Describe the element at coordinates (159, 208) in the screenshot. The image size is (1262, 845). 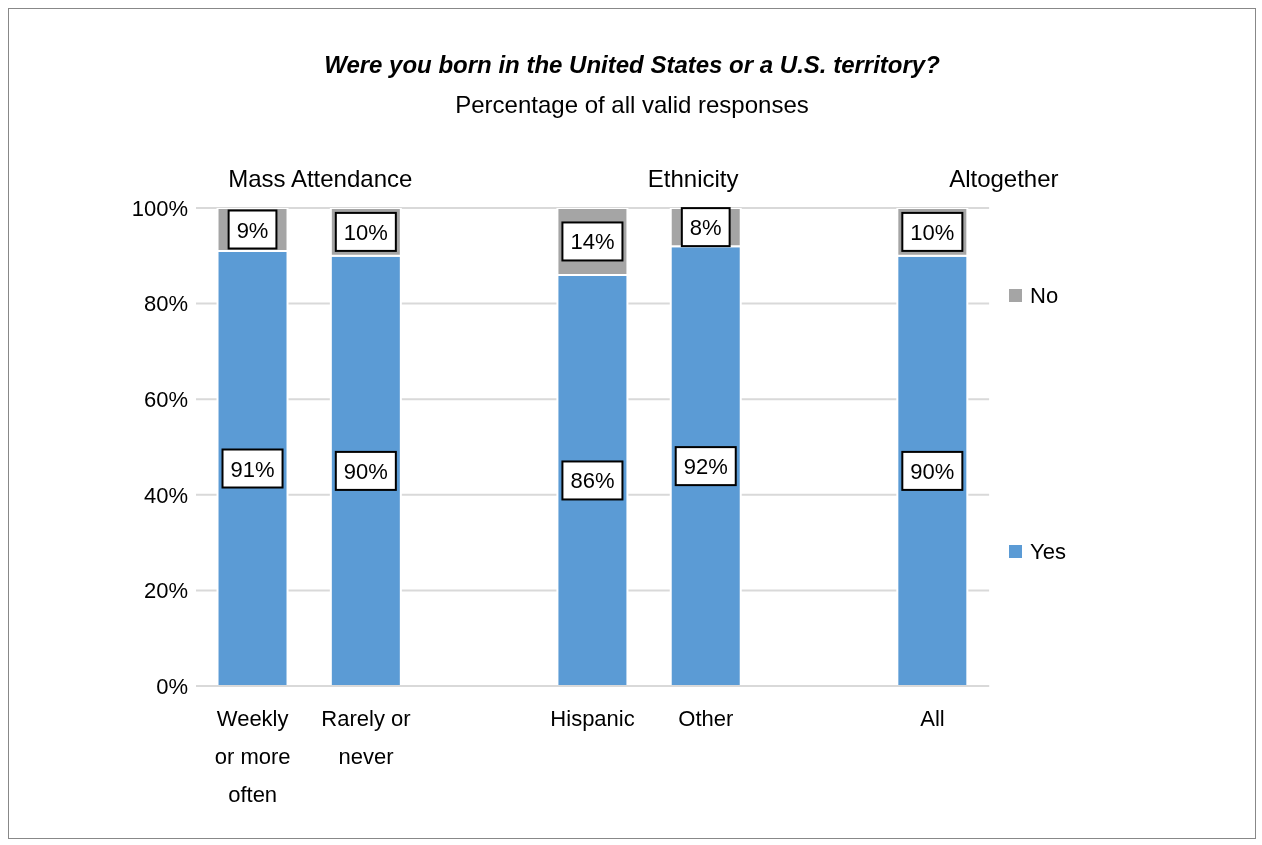
I see `y-tick-label: 100%` at that location.